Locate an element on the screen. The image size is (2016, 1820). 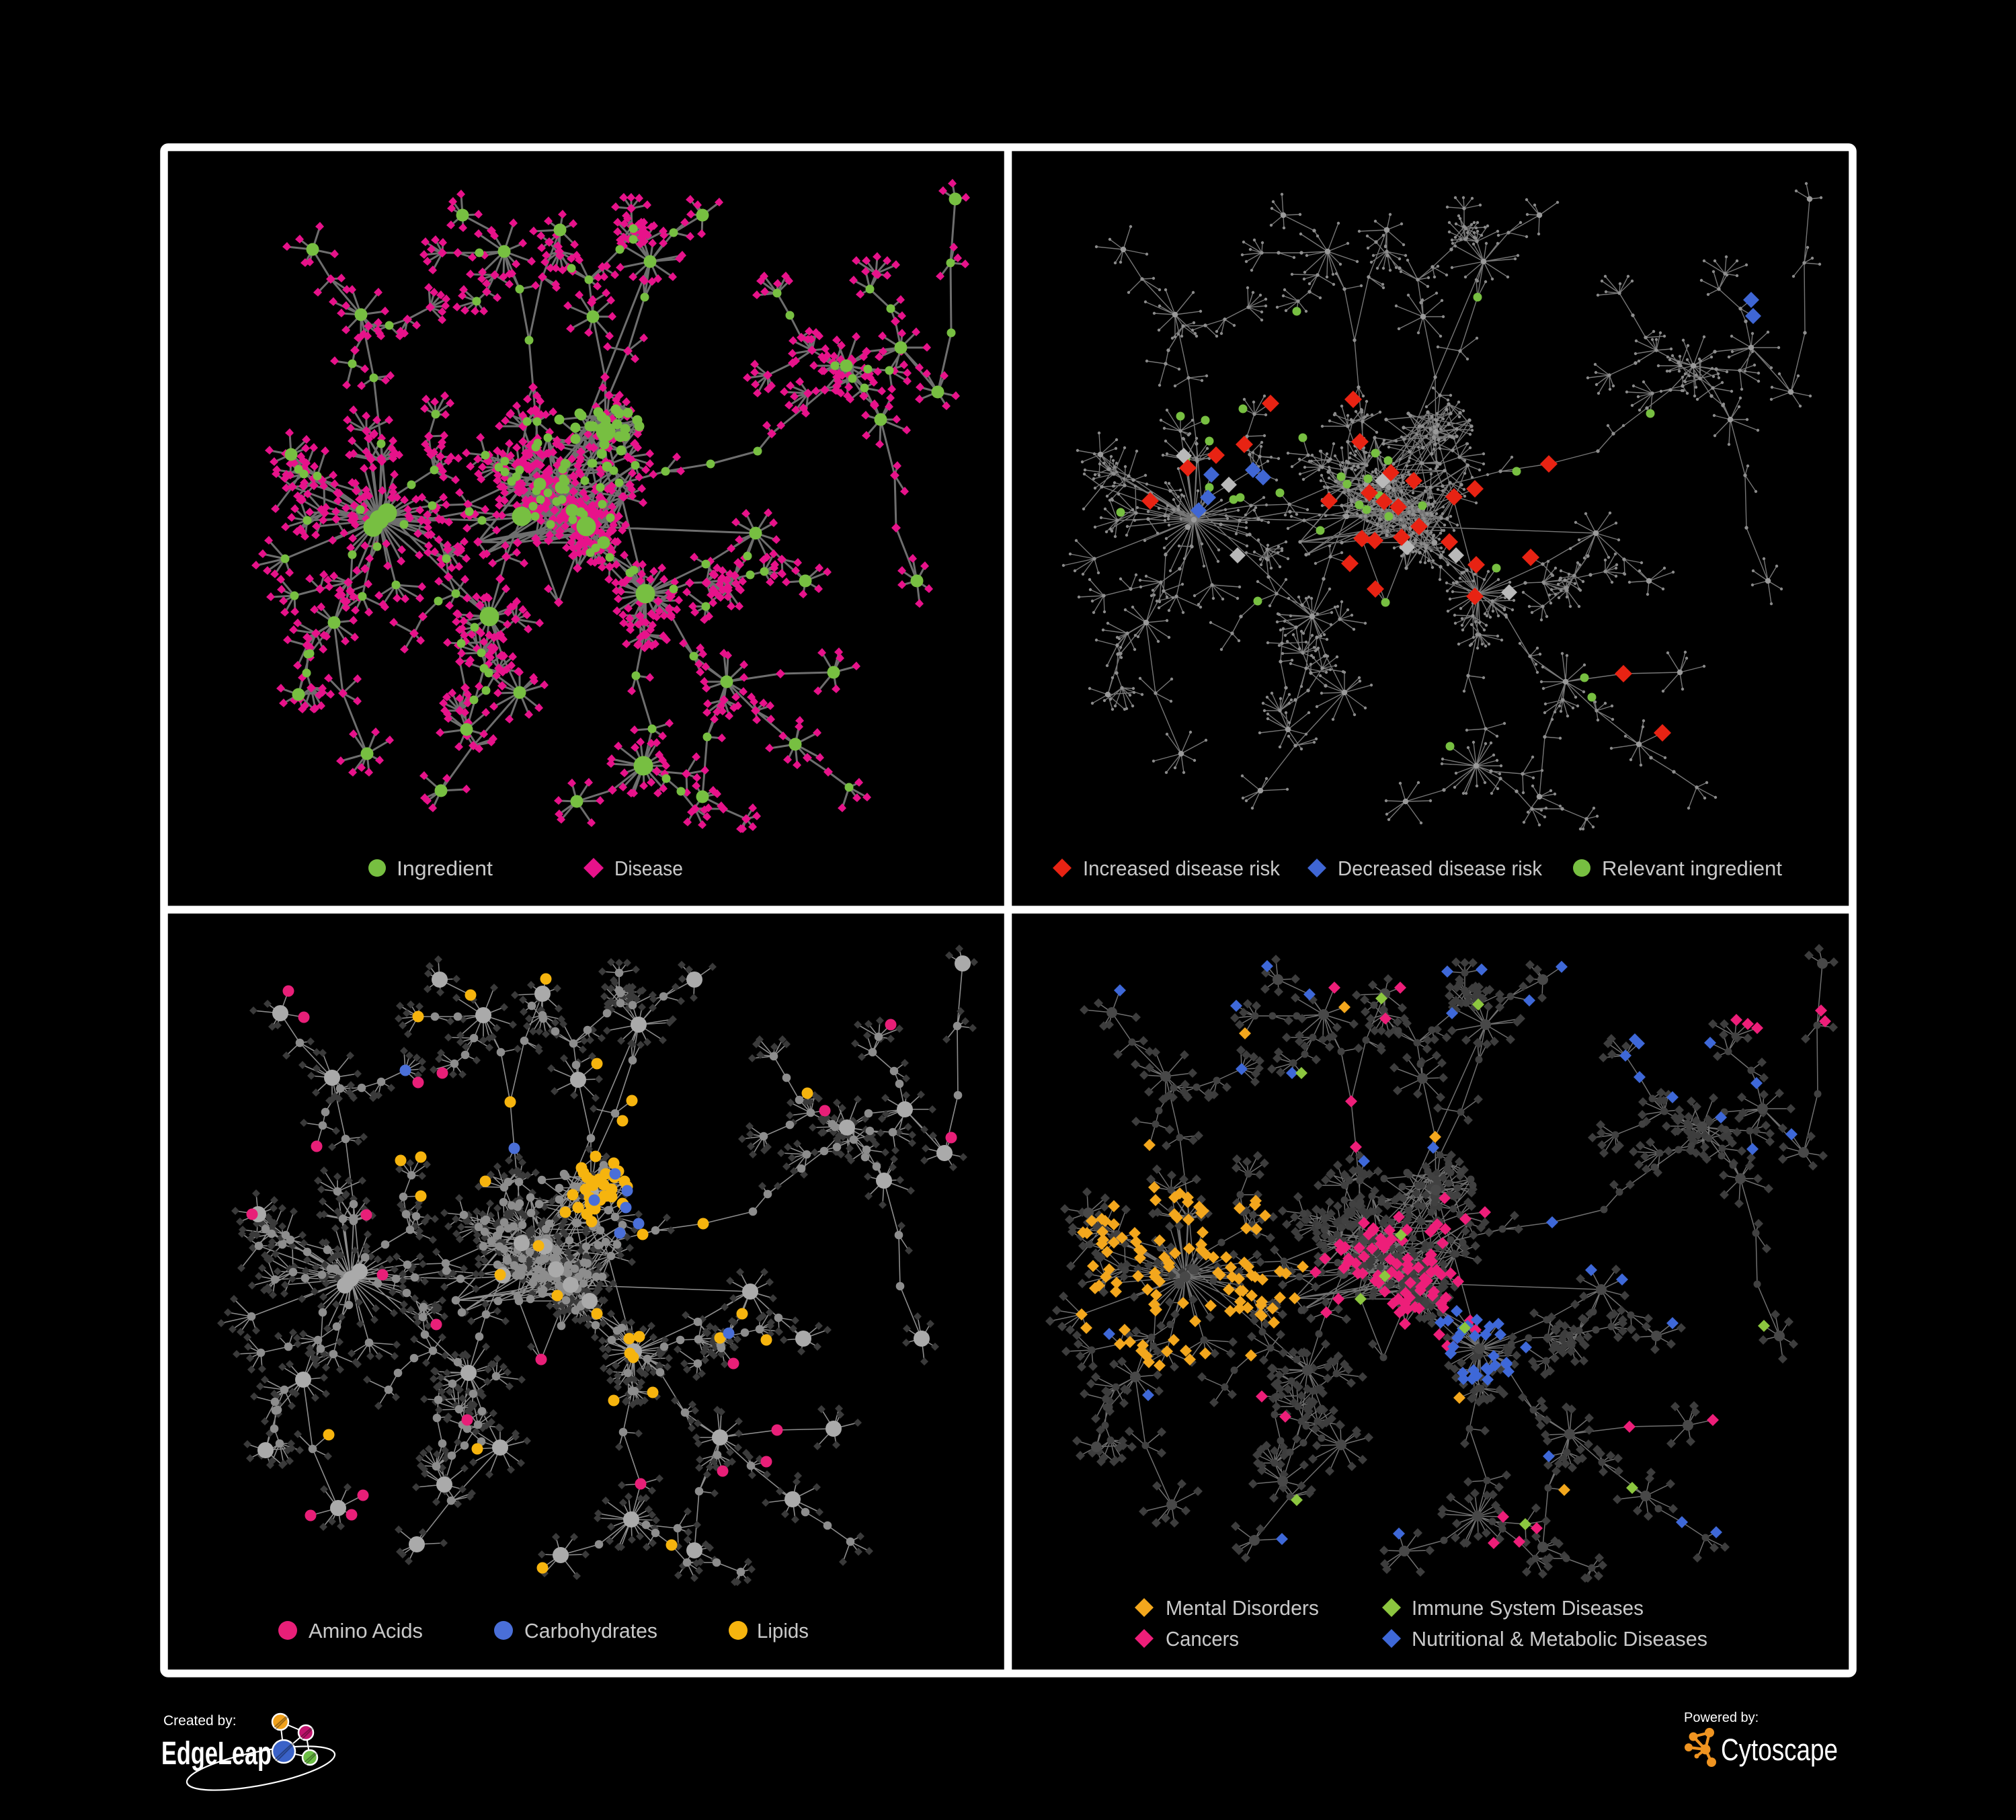
svg-text: EdgeLeap is located at coordinates (216, 1754).